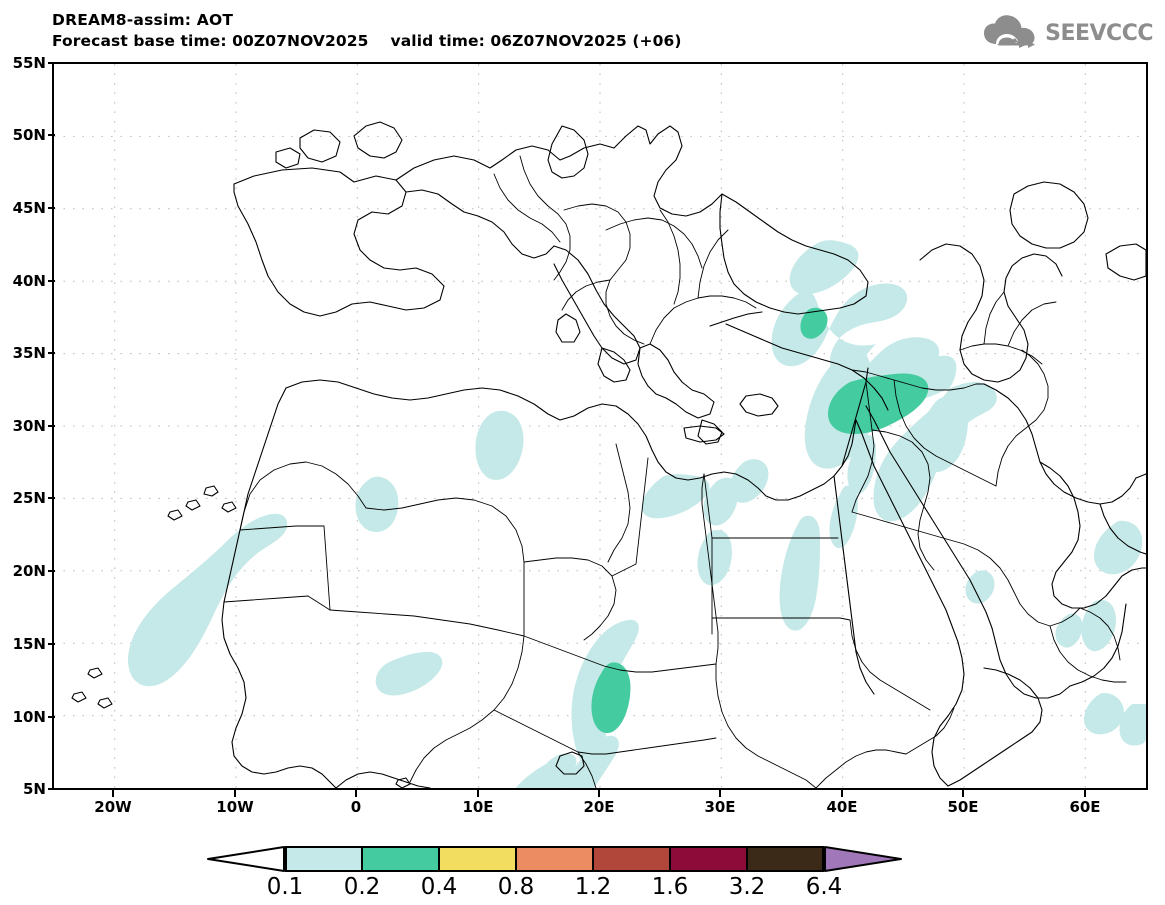  What do you see at coordinates (113, 807) in the screenshot?
I see `x-tick-label-20W: 20W` at bounding box center [113, 807].